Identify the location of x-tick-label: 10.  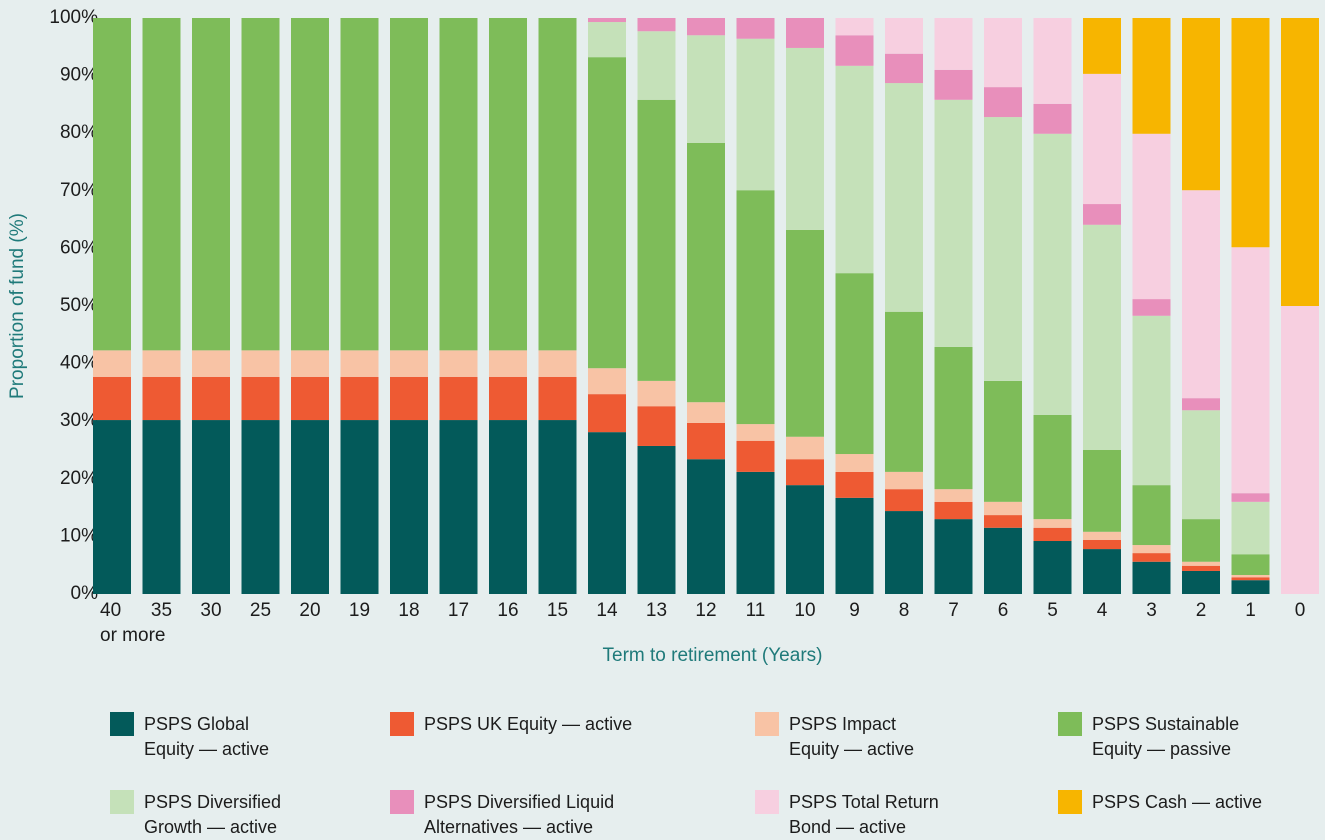
(805, 610).